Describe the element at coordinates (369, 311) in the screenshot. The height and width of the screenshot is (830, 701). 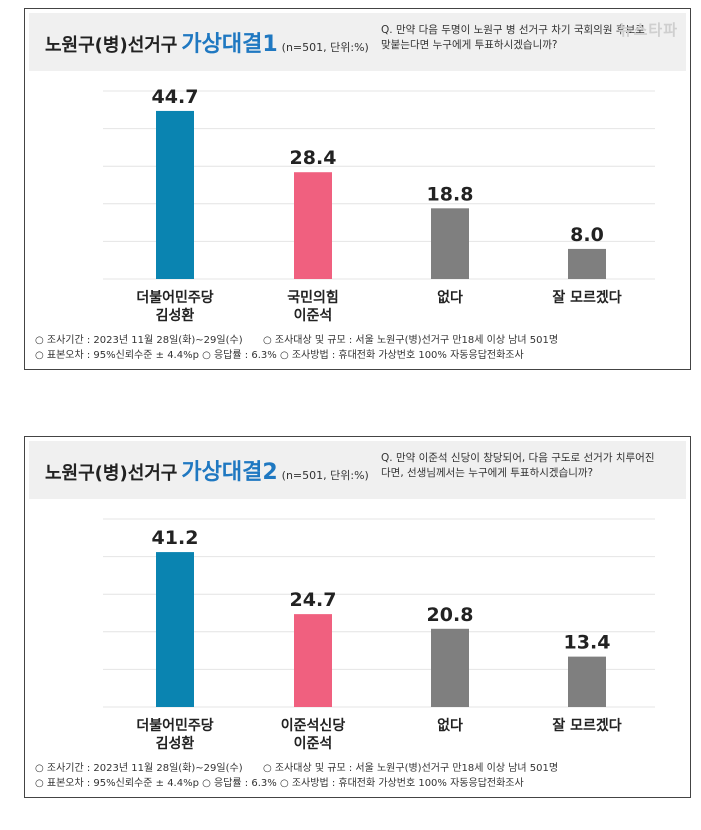
I see `category-labels: 더불어민주당 김성환 국민의힘 이준석 없다 잘 모르겠다` at that location.